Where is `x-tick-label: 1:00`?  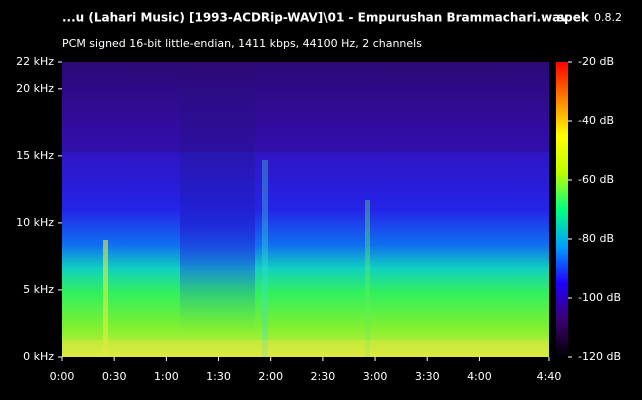 x-tick-label: 1:00 is located at coordinates (166, 376).